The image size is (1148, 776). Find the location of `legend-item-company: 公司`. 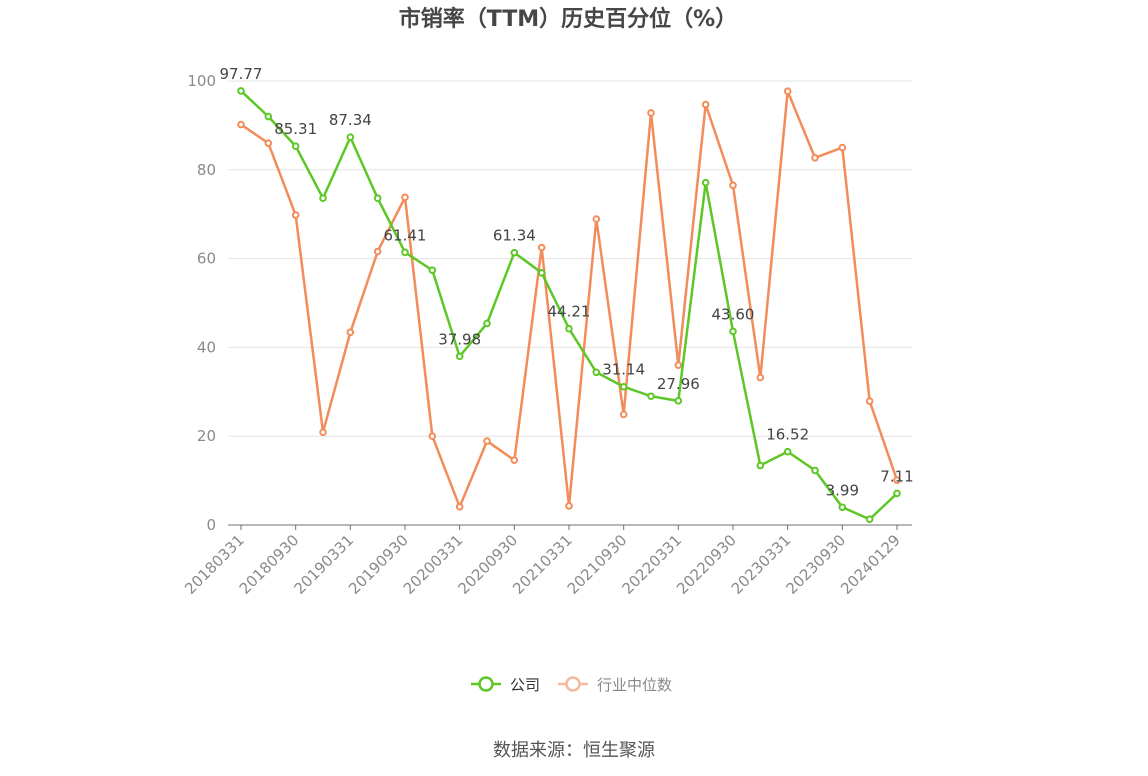

legend-item-company: 公司 is located at coordinates (505, 685).